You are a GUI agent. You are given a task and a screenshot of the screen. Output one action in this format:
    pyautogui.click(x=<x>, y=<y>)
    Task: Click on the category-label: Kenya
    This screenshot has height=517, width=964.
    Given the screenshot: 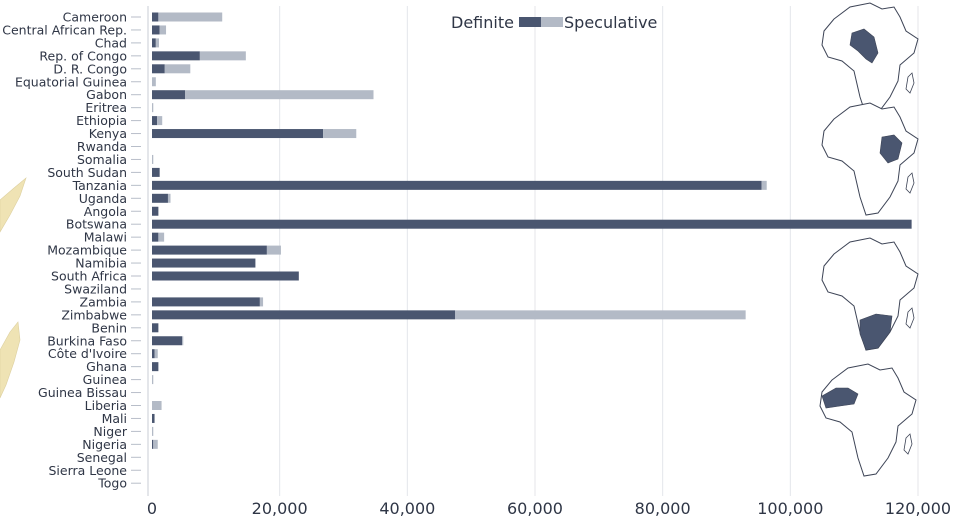 What is the action you would take?
    pyautogui.click(x=108, y=133)
    